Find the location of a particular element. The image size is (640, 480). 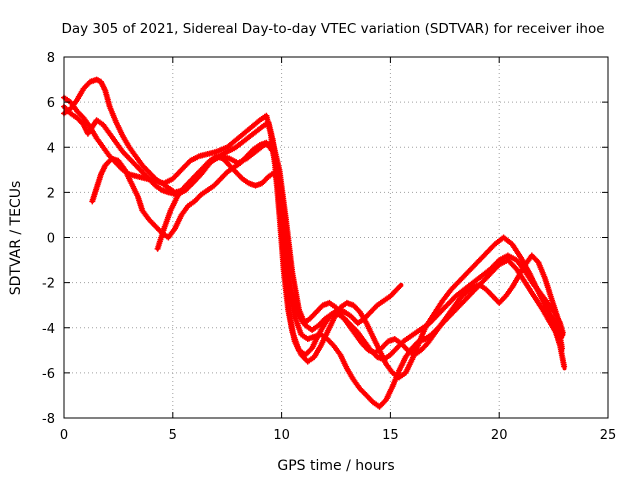

y-tick-label: 8 is located at coordinates (51, 58).